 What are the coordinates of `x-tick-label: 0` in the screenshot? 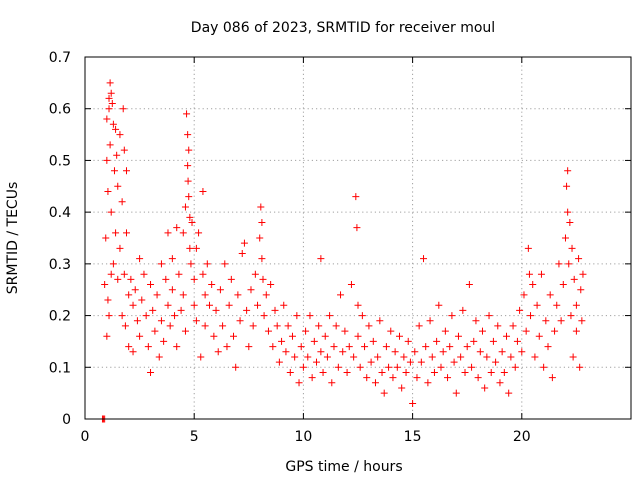 It's located at (85, 437).